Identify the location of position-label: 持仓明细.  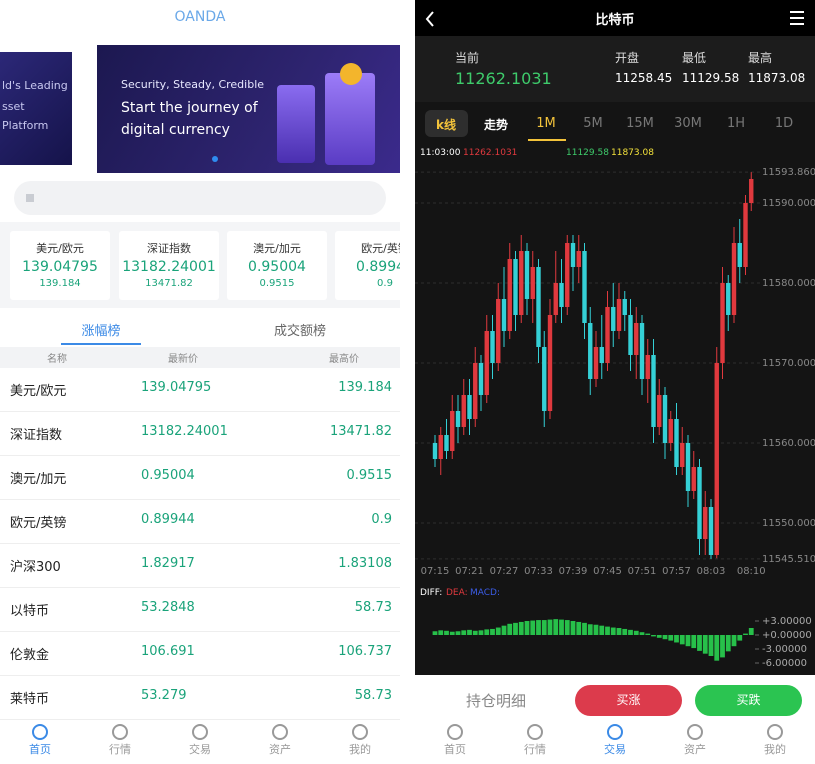
(495, 701).